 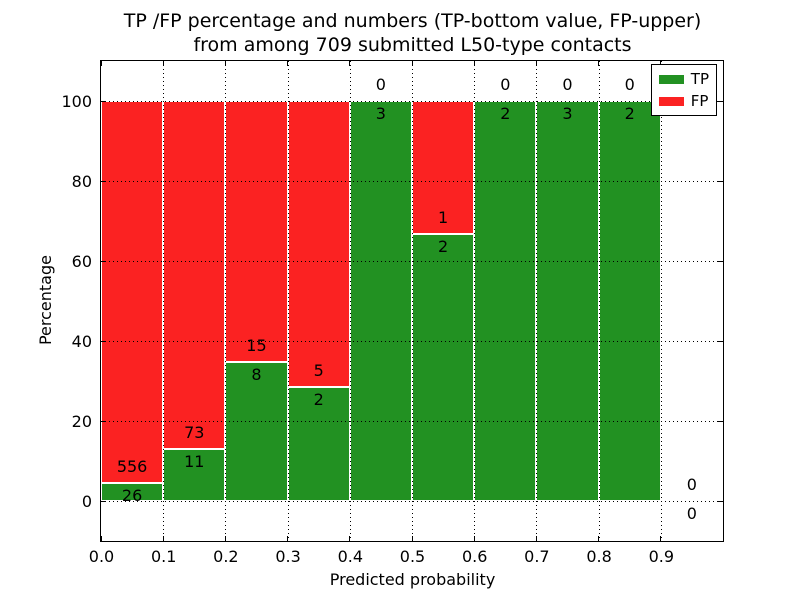 What do you see at coordinates (699, 101) in the screenshot?
I see `legend-label-fp: FP` at bounding box center [699, 101].